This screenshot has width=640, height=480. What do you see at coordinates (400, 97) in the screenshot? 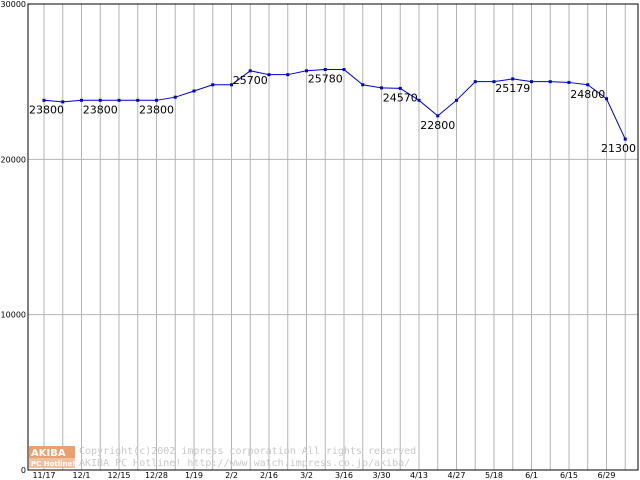
I see `data-label: 24570` at bounding box center [400, 97].